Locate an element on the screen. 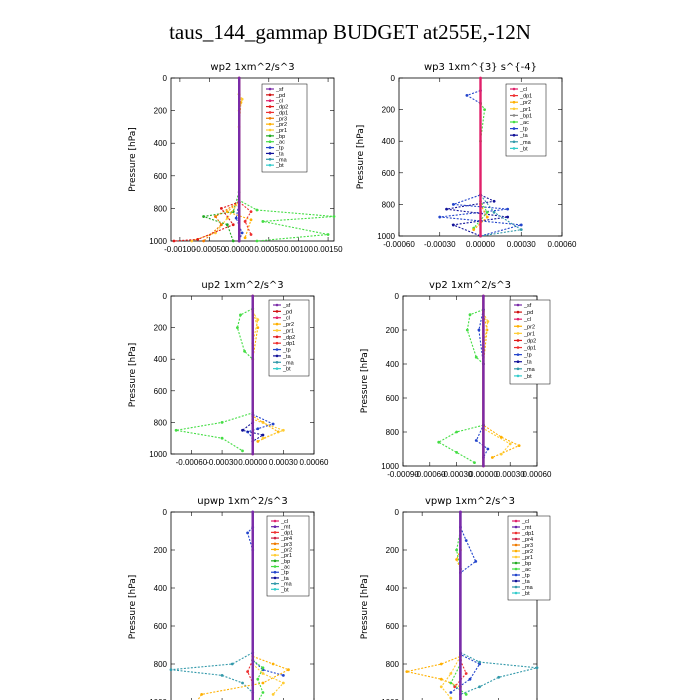 The height and width of the screenshot is (700, 700). legend-box is located at coordinates (529, 558).